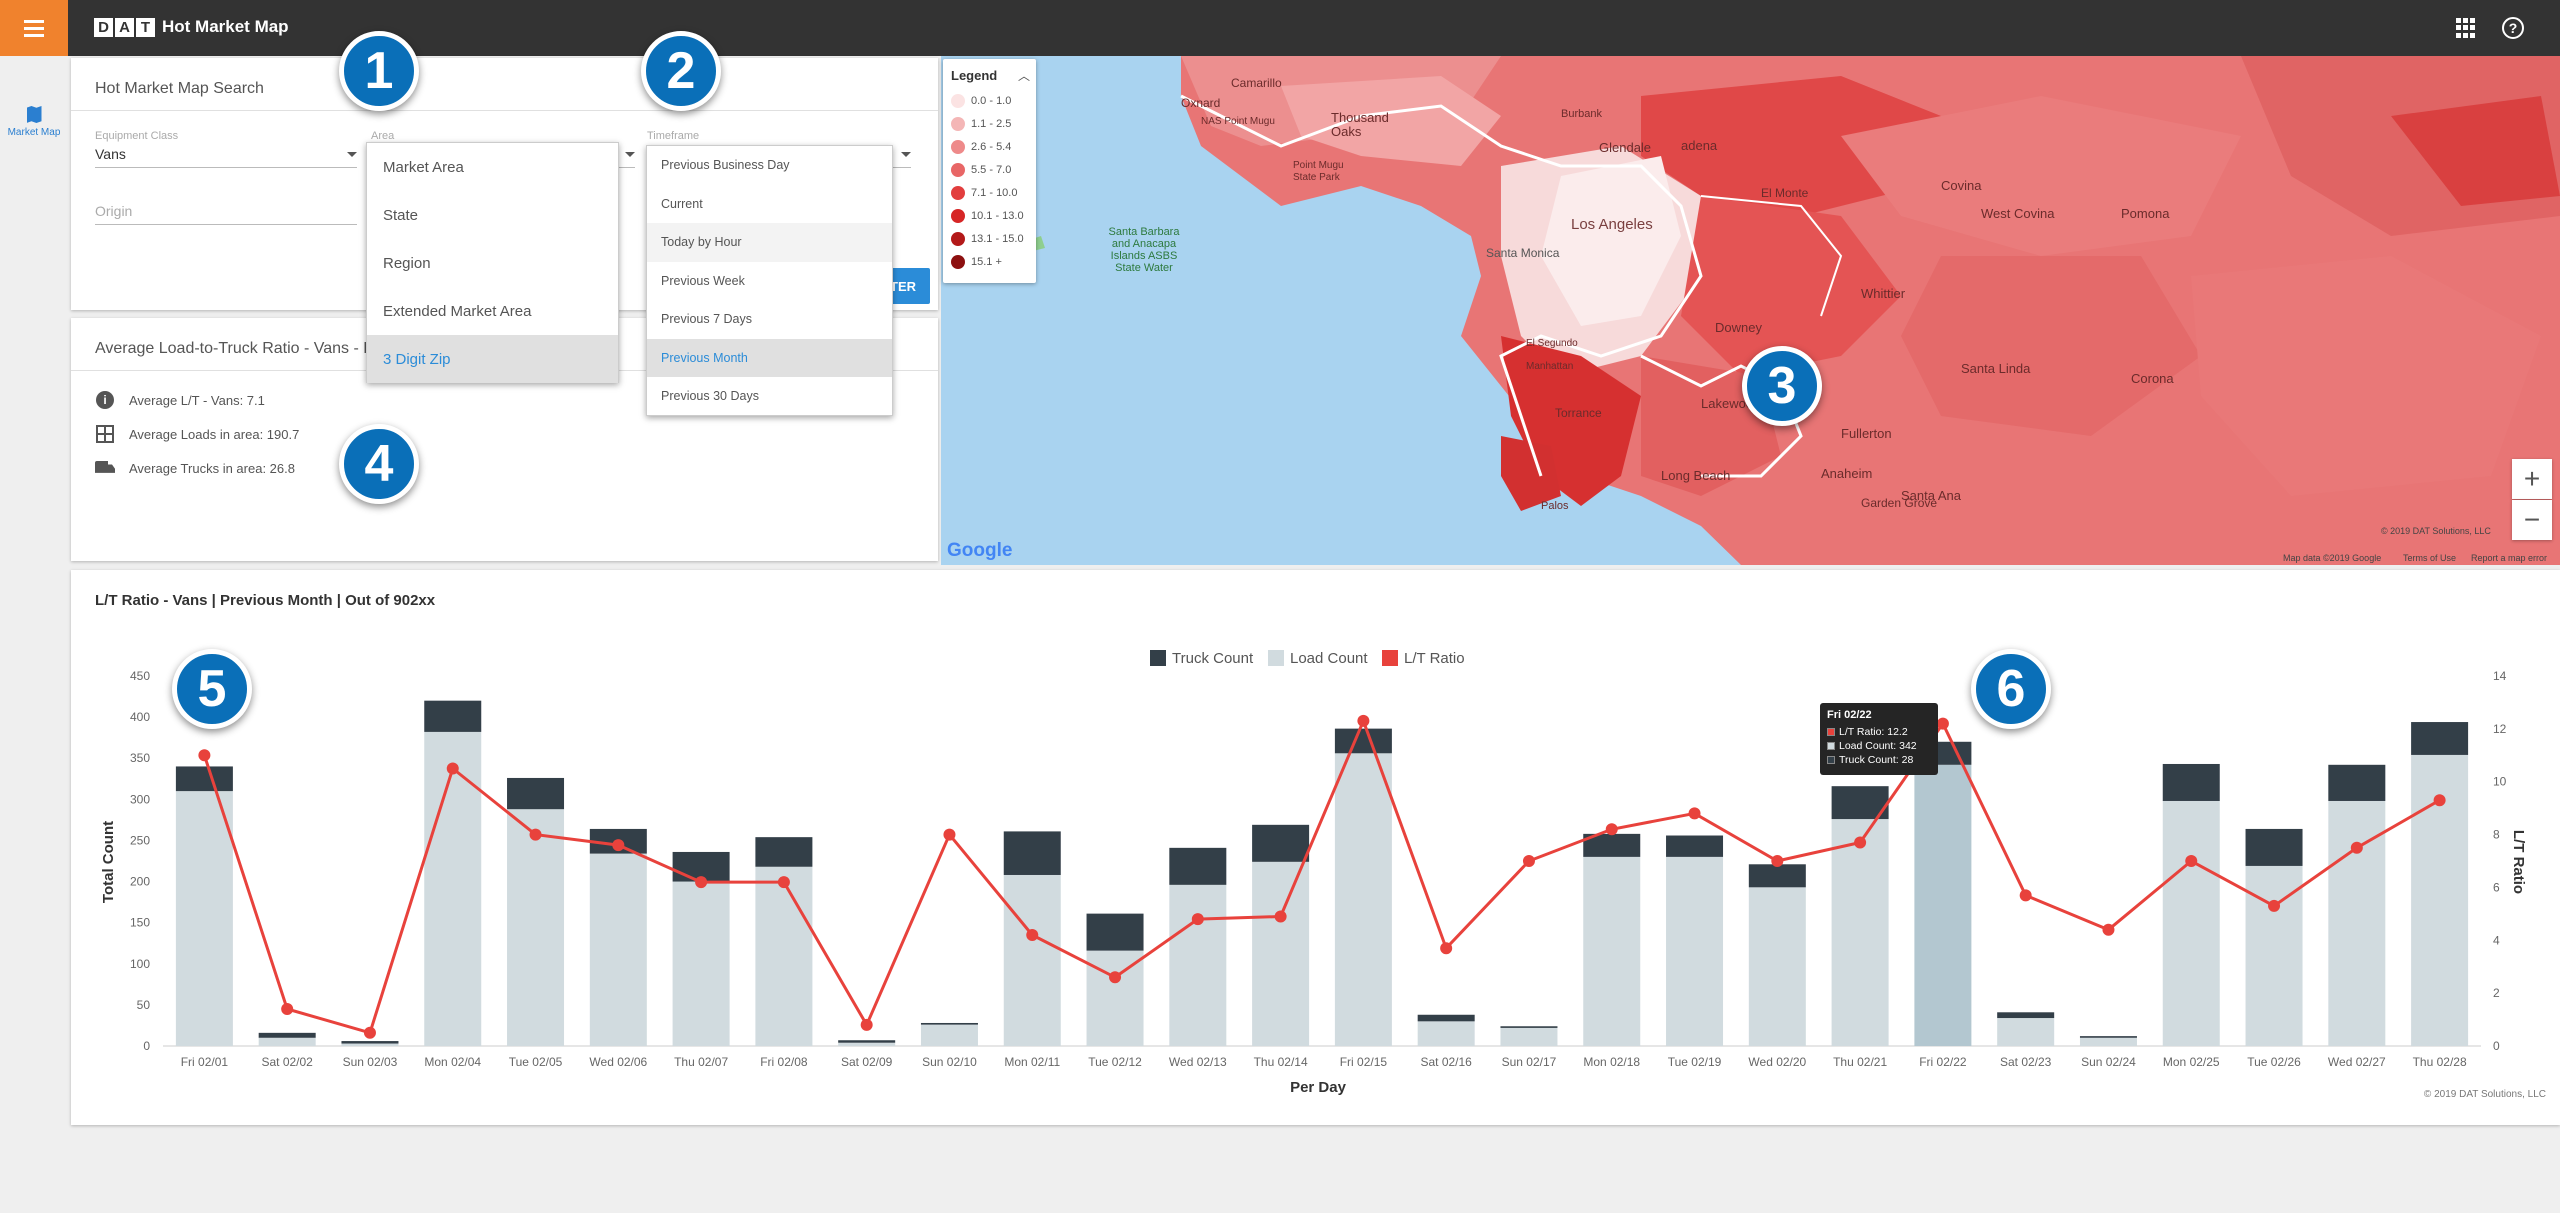  I want to click on average-lt-row: i Average L/T - Vans: 7.1, so click(180, 400).